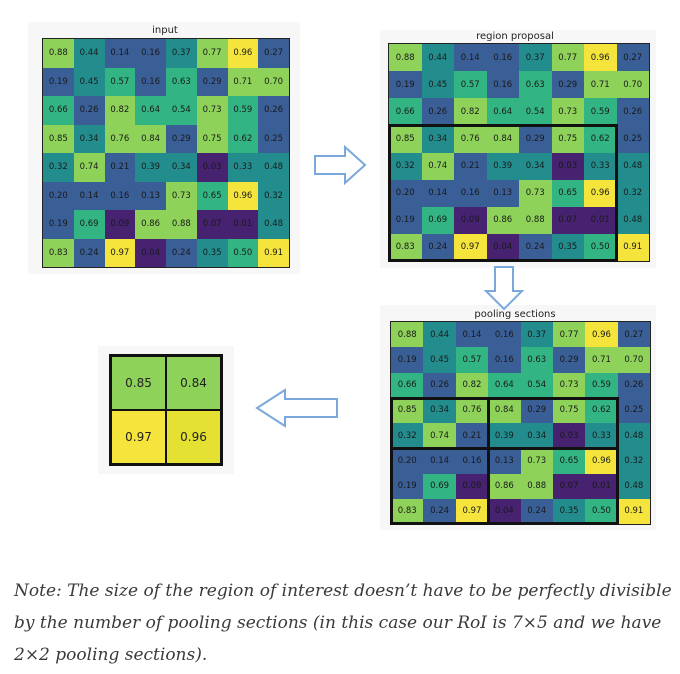  Describe the element at coordinates (58, 138) in the screenshot. I see `grid-cell: 0.85` at that location.